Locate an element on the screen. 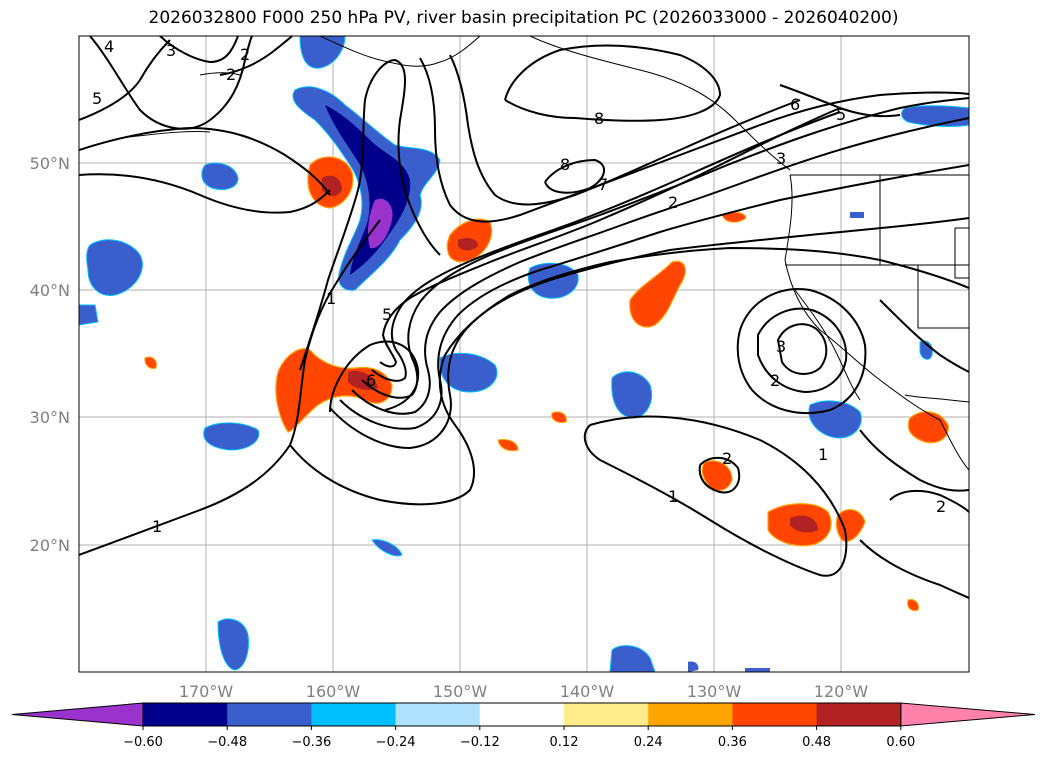  neg-region-nw is located at coordinates (220, 176).